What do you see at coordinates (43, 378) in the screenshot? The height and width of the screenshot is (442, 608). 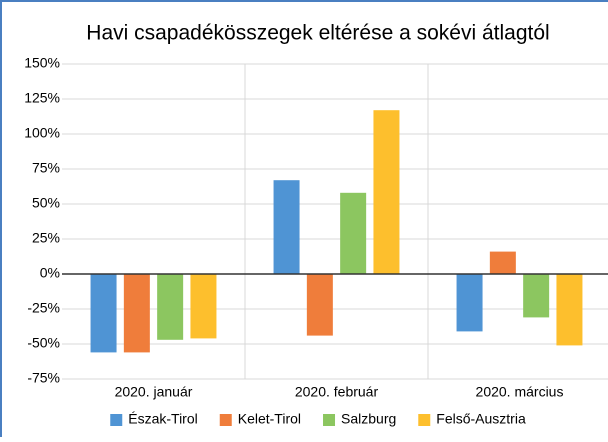 I see `y-tick-label: -75%` at bounding box center [43, 378].